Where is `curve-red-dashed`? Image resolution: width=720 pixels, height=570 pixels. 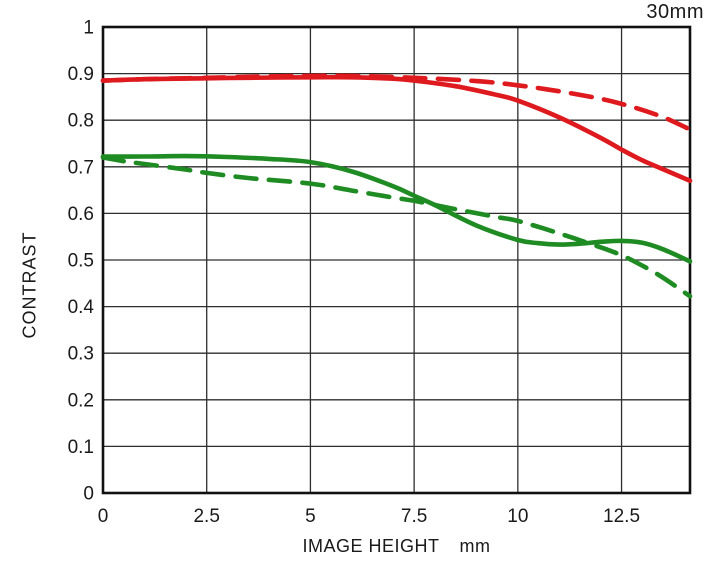 curve-red-dashed is located at coordinates (396, 102).